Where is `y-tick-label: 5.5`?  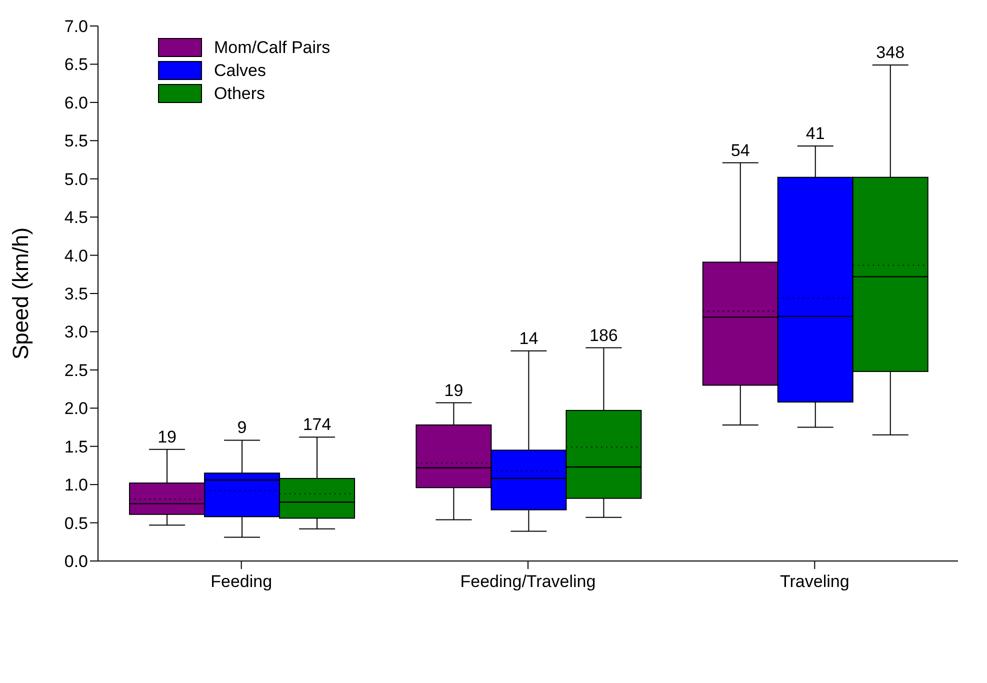 y-tick-label: 5.5 is located at coordinates (76, 141).